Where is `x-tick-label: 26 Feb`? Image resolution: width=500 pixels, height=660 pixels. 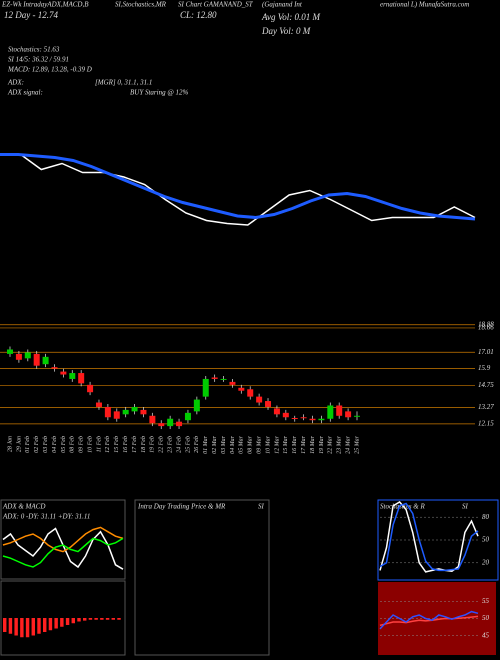
x-tick-label: 26 Feb is located at coordinates (197, 444).